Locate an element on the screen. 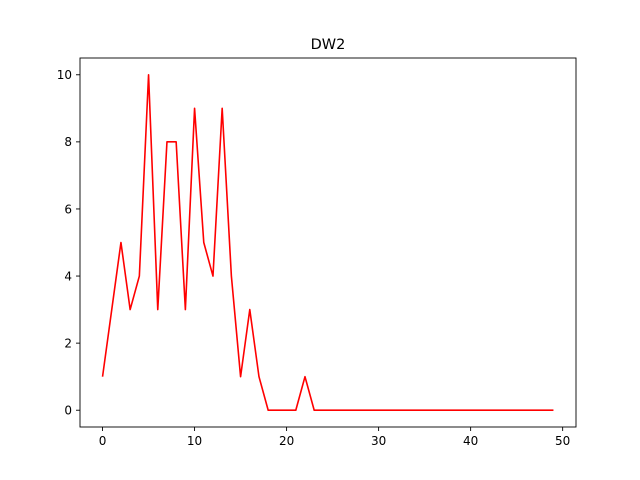 This screenshot has width=640, height=480. x-tick-label: 40 is located at coordinates (470, 441).